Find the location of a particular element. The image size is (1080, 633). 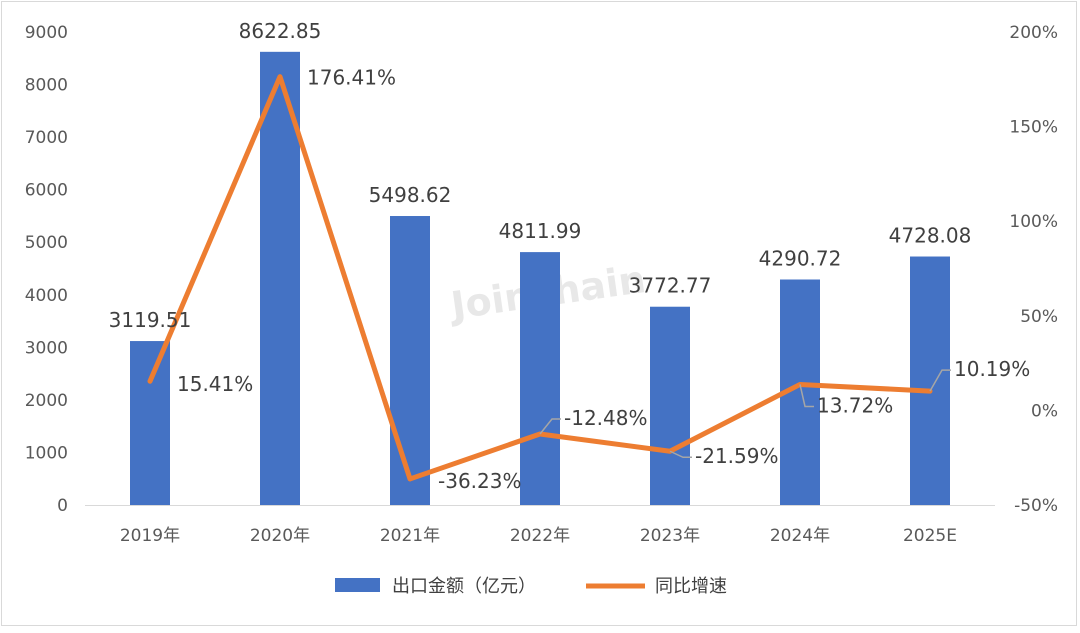

legend-bar-label: 出口金额（亿元） is located at coordinates (464, 586).